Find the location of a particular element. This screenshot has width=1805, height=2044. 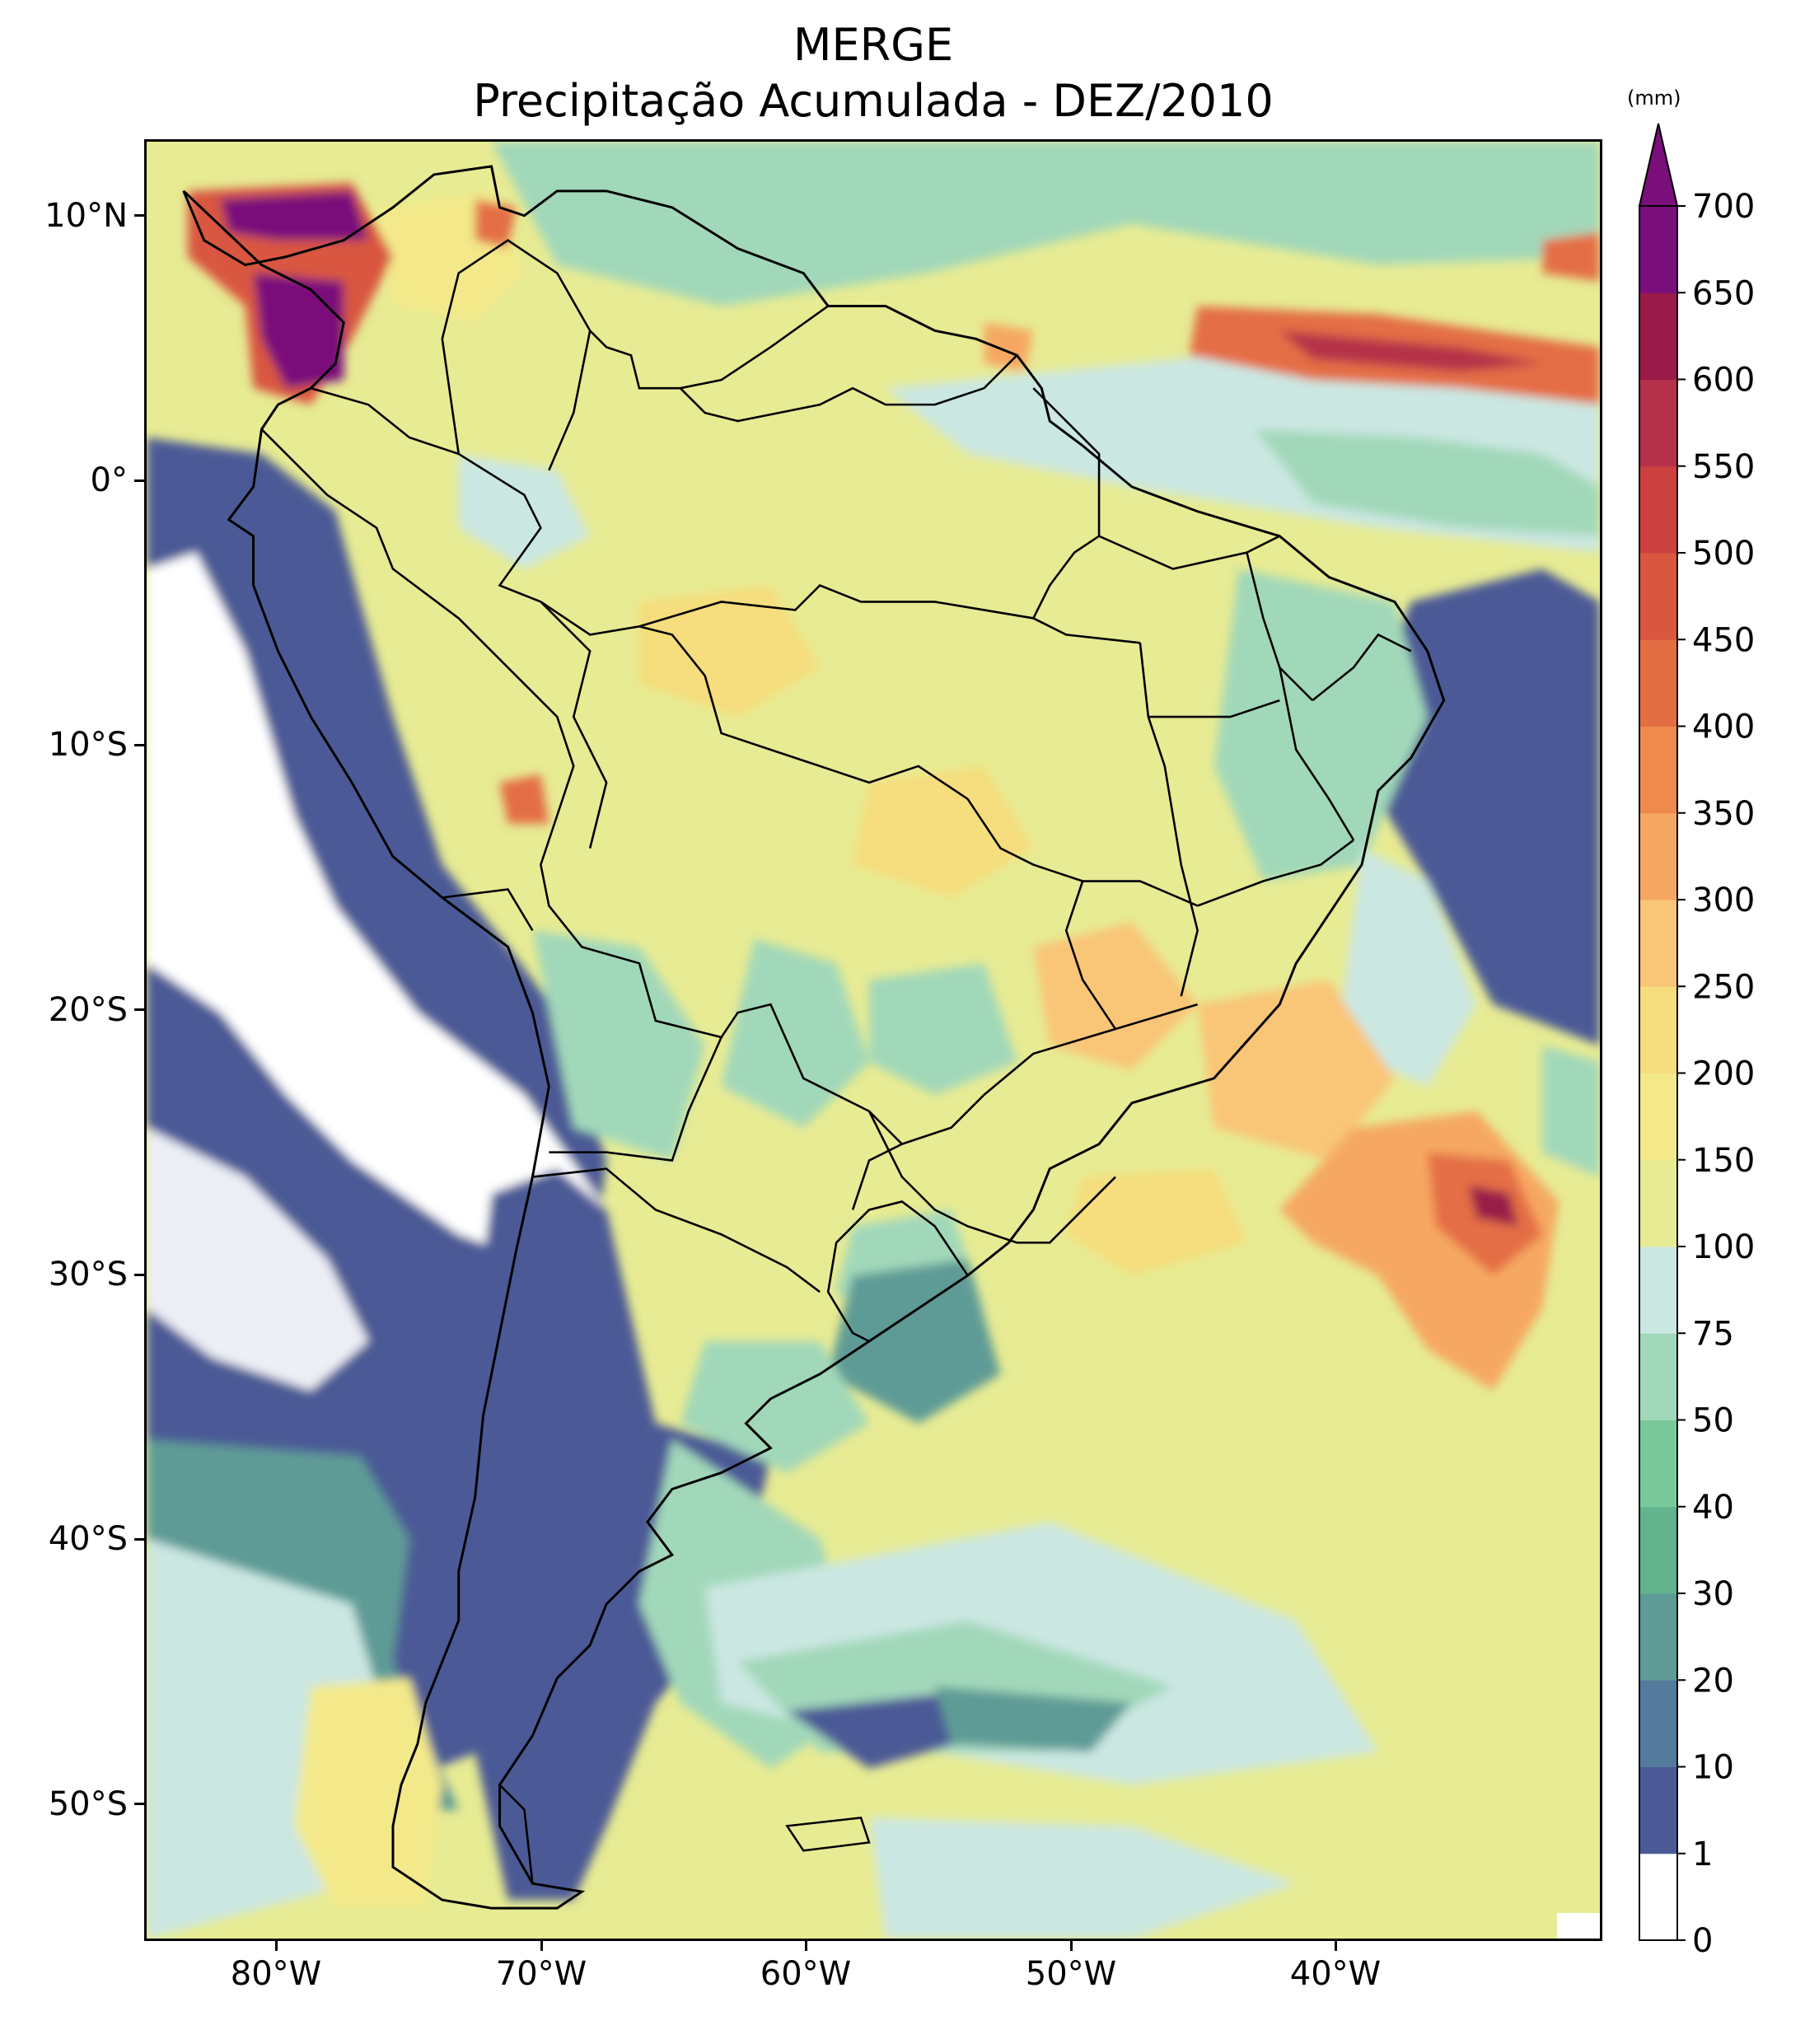

colorbar-tick-label: 20 is located at coordinates (1713, 1681).